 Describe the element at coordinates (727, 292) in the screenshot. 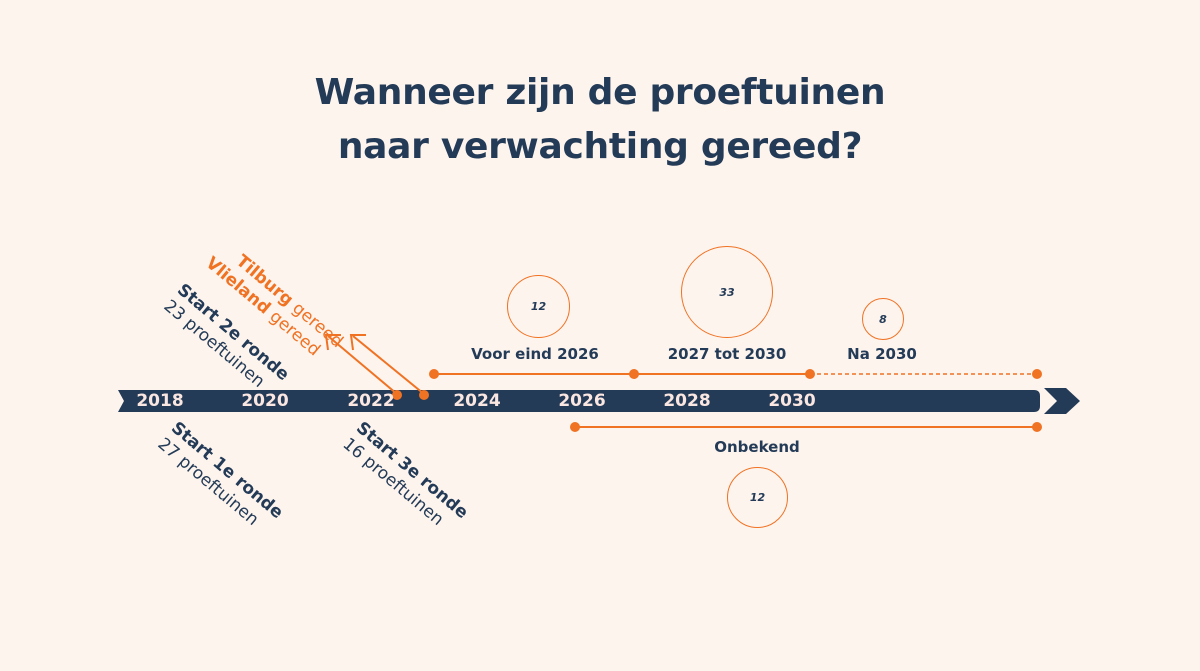

I see `count-circle-2027-tot-2030: 33` at that location.